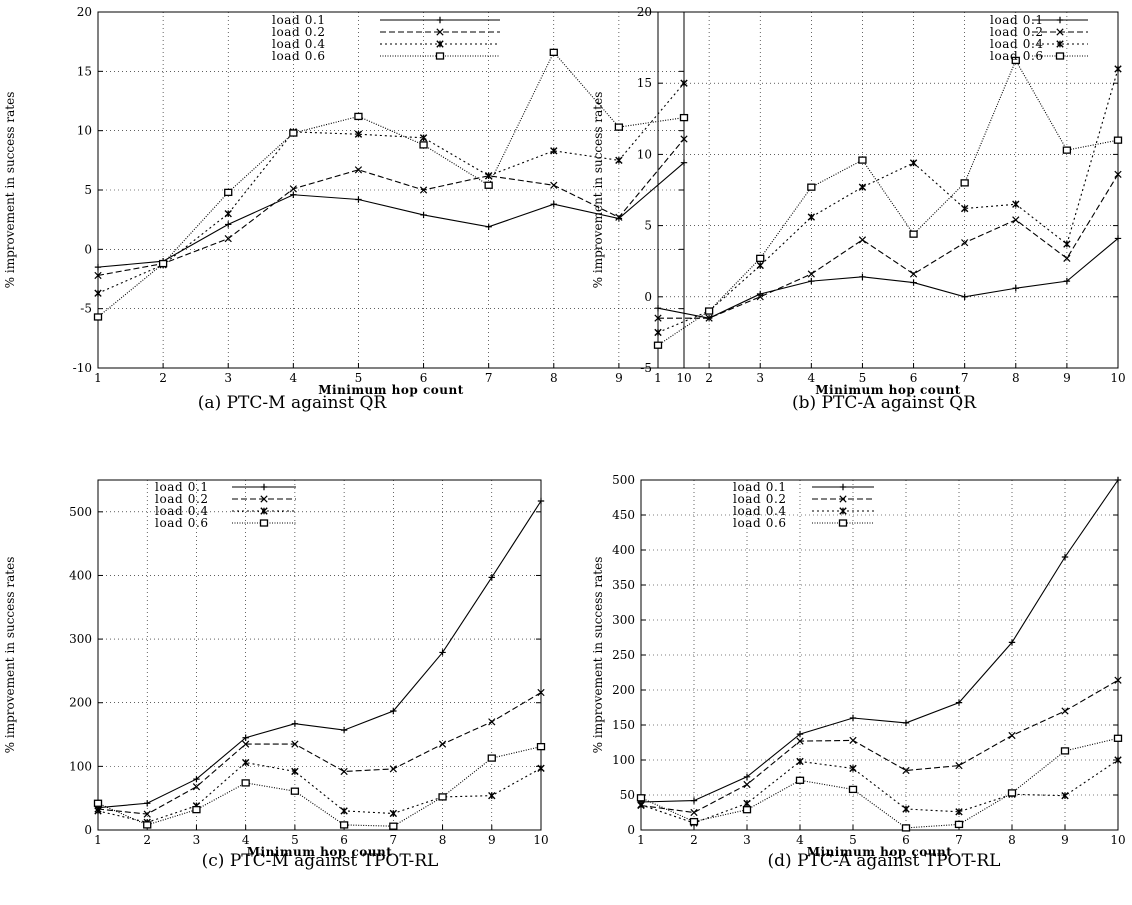 The height and width of the screenshot is (905, 1132). I want to click on y-tick-label: 10, so click(644, 154).